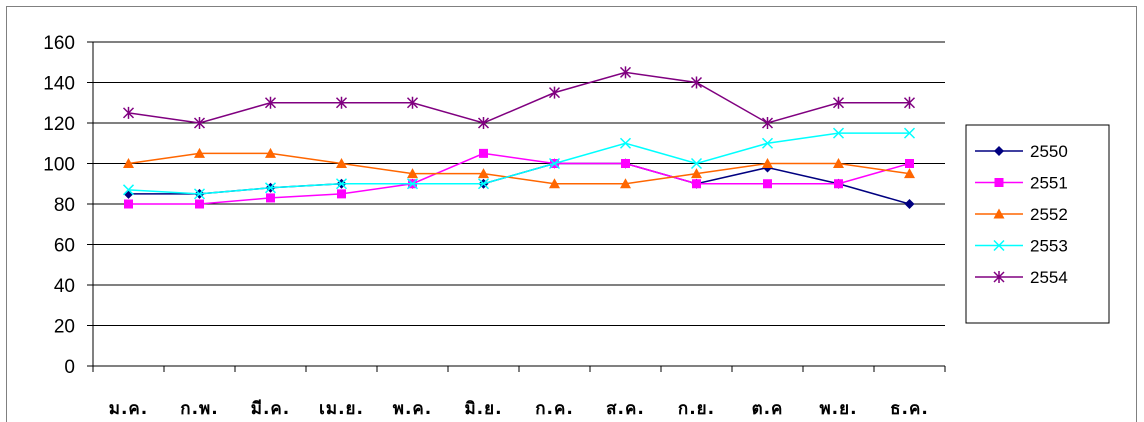 The width and height of the screenshot is (1144, 422). I want to click on y-tick-label: 0, so click(69, 367).